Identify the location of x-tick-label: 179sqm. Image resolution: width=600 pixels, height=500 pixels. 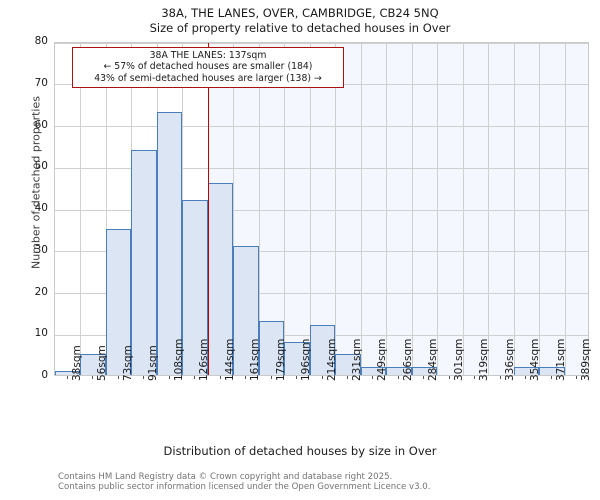
(280, 359).